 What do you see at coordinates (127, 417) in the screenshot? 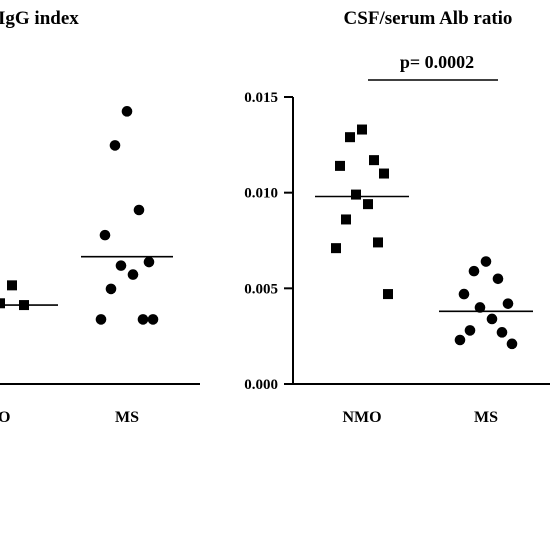
I see `igg-cat-label-ms: MS` at bounding box center [127, 417].